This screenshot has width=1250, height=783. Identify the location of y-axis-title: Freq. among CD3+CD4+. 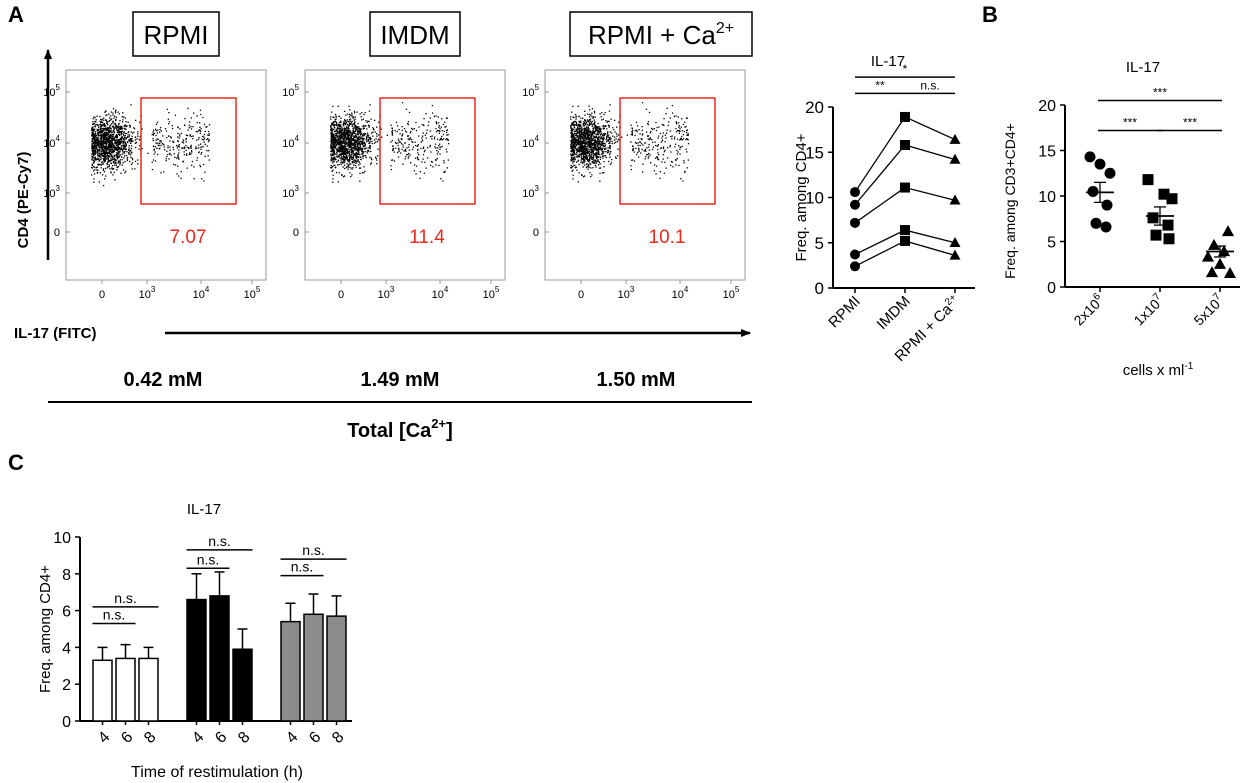
(1010, 201).